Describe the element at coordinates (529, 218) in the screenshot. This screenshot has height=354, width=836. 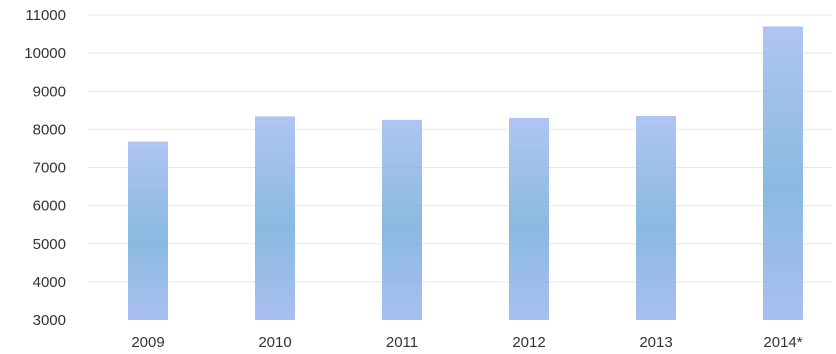
I see `bar-2012` at that location.